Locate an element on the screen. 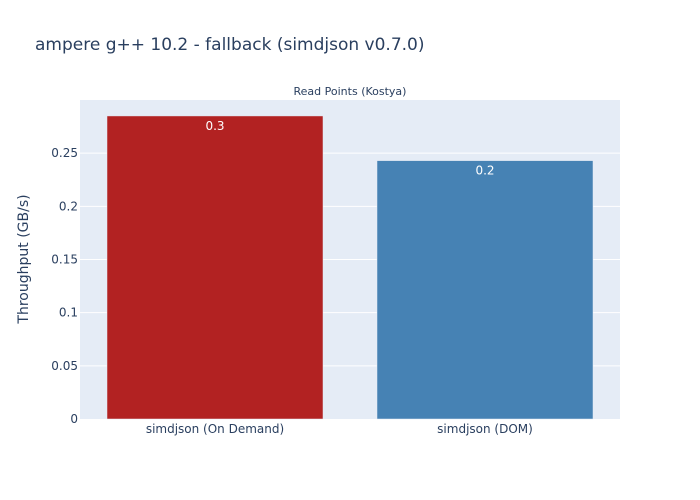 The width and height of the screenshot is (700, 500). bar-data-label: 0.2 is located at coordinates (484, 171).